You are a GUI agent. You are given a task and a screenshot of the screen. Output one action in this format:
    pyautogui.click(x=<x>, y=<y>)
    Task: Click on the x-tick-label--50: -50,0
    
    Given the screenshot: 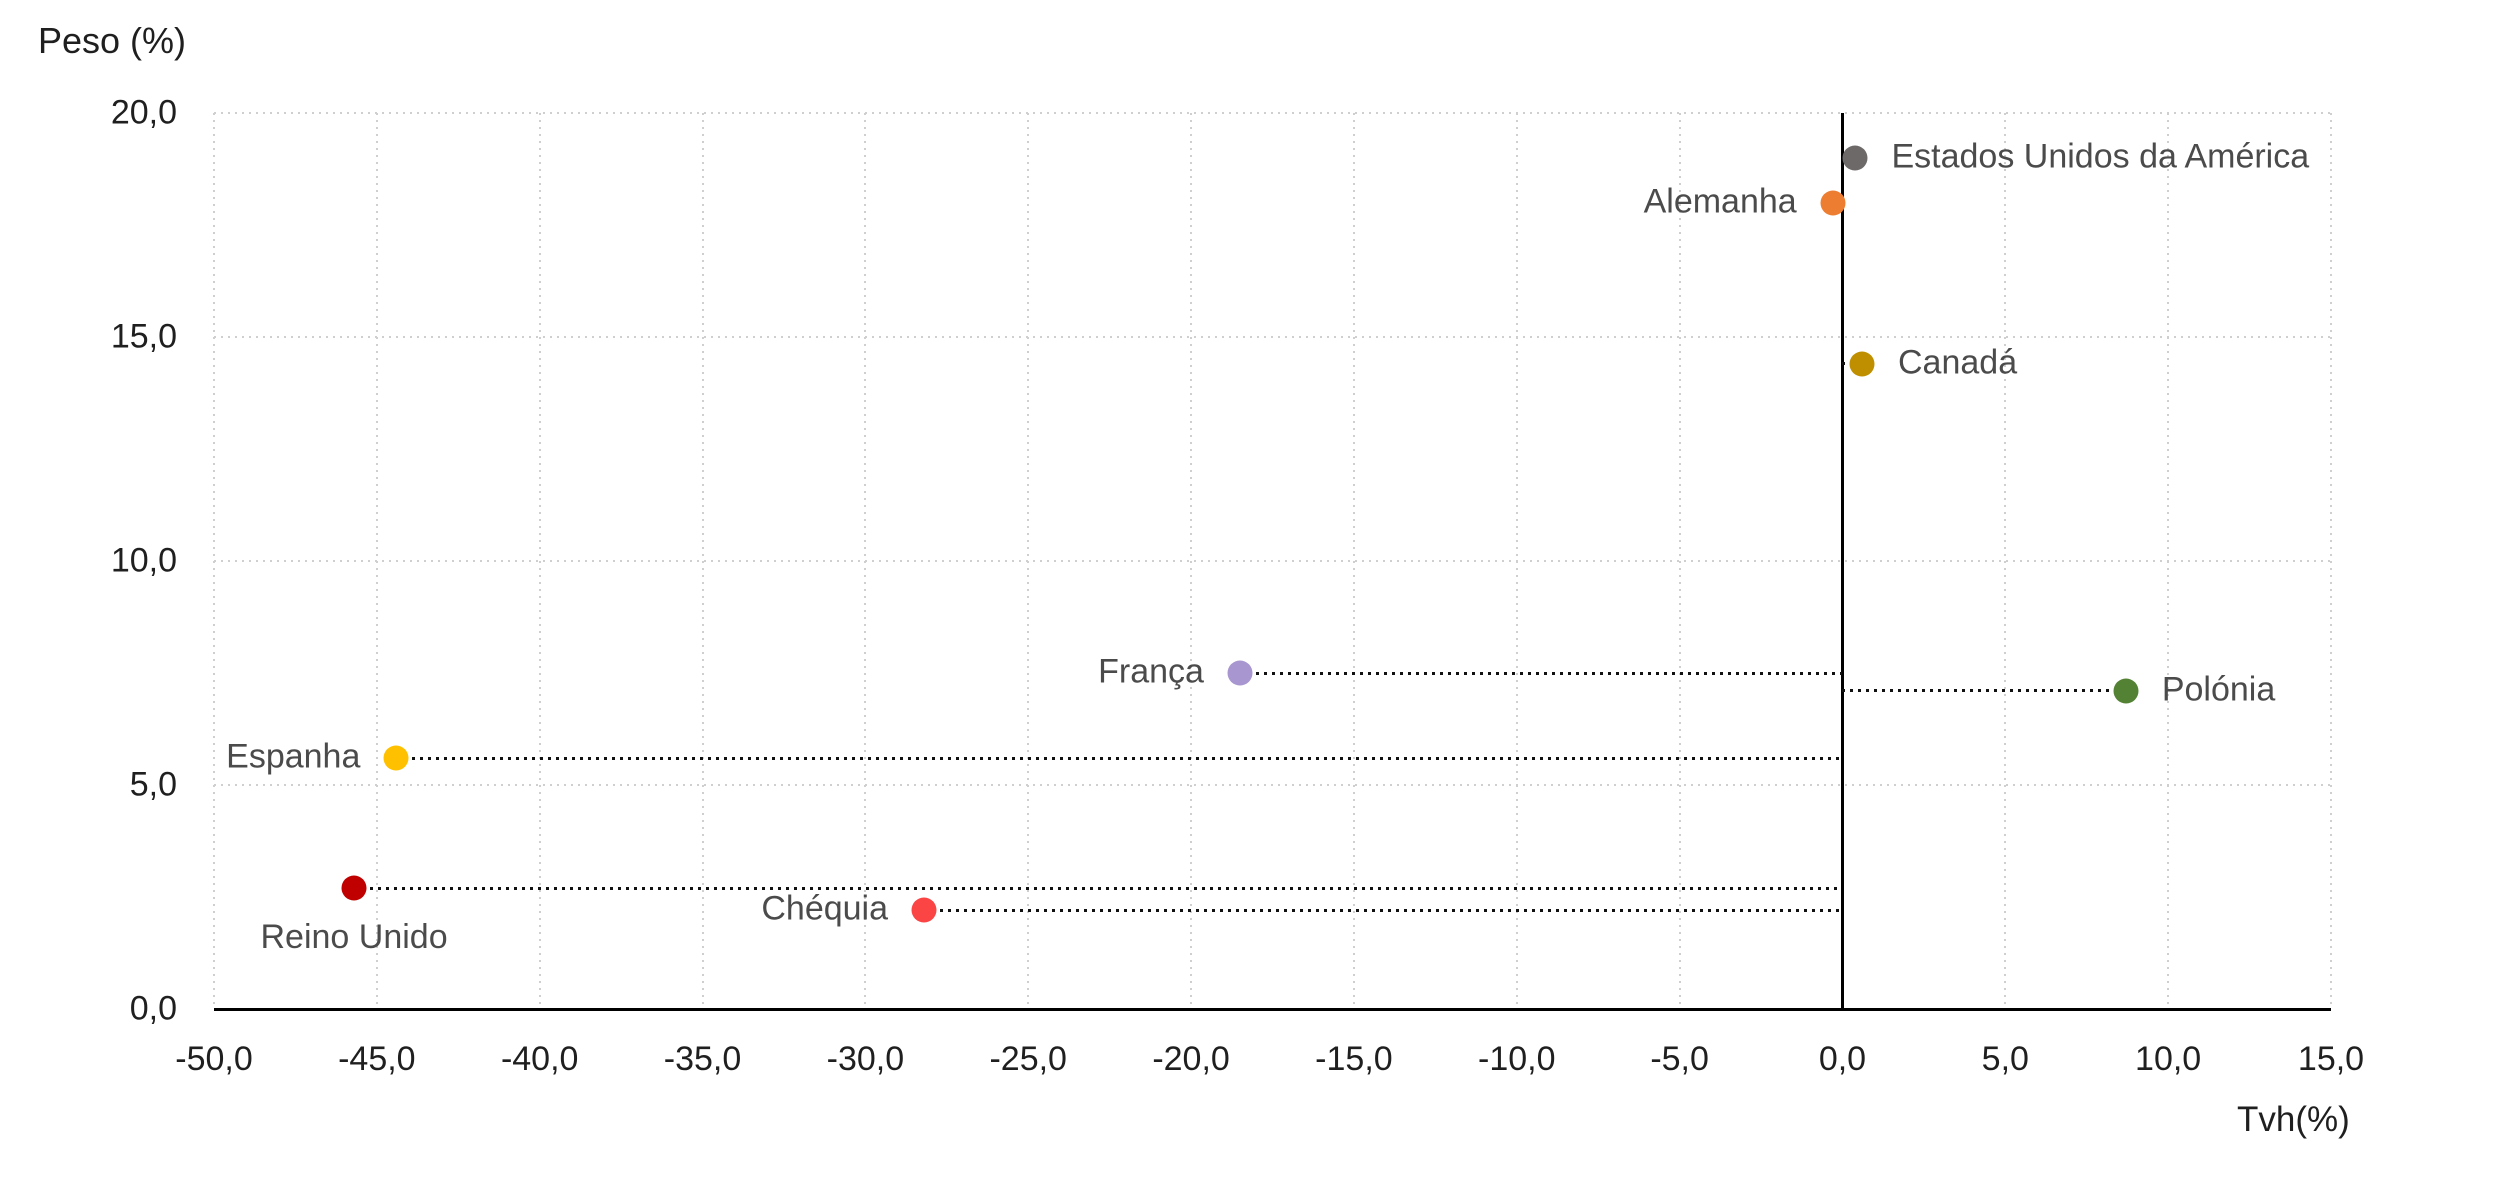 What is the action you would take?
    pyautogui.click(x=214, y=1059)
    